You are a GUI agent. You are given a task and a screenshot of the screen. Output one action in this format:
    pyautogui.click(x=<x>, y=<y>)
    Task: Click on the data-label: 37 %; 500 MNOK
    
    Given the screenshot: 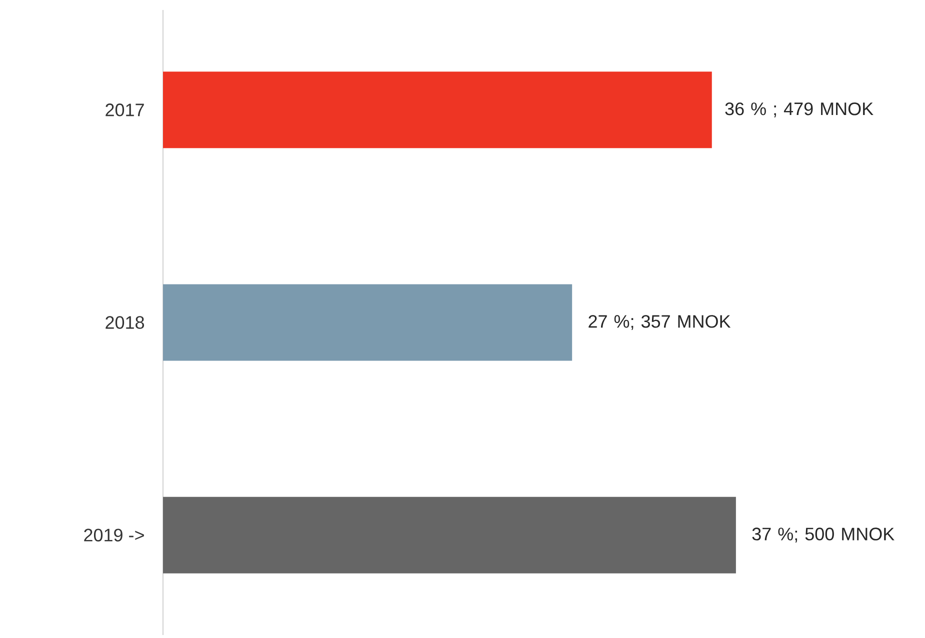 What is the action you would take?
    pyautogui.click(x=823, y=535)
    